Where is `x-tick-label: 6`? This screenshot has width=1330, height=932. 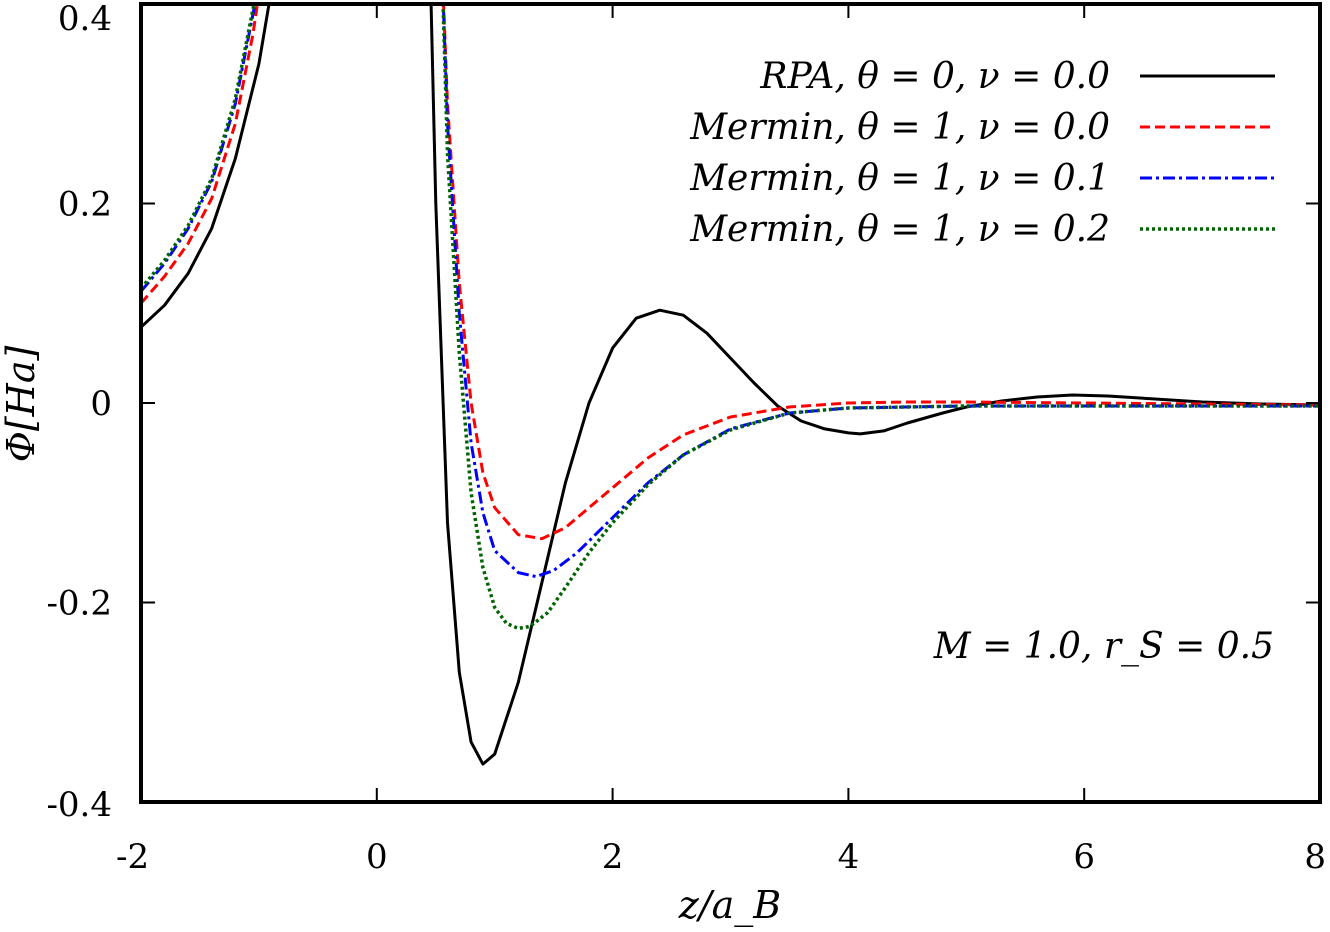
x-tick-label: 6 is located at coordinates (1084, 857).